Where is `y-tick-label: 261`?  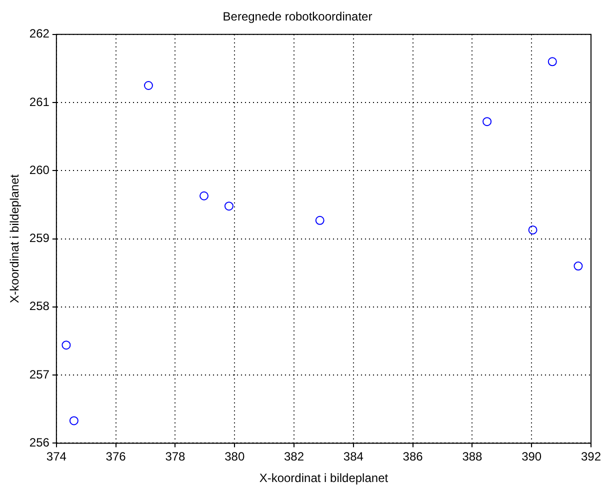 y-tick-label: 261 is located at coordinates (39, 101).